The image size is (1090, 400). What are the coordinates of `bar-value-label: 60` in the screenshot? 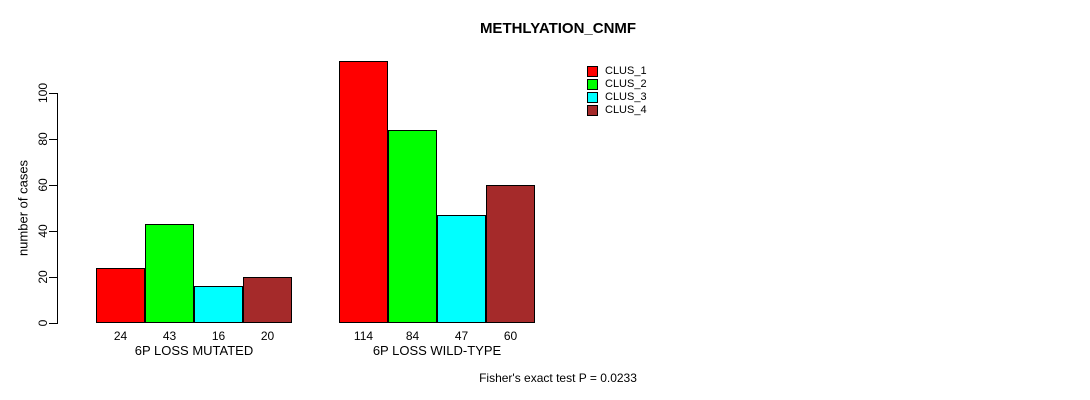 It's located at (510, 336).